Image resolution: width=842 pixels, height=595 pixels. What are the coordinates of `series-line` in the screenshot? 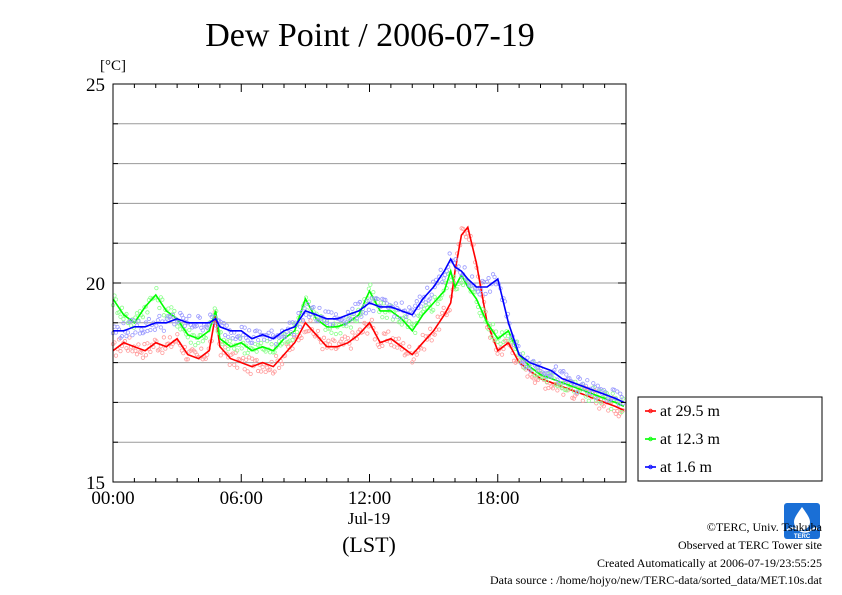 It's located at (368, 338).